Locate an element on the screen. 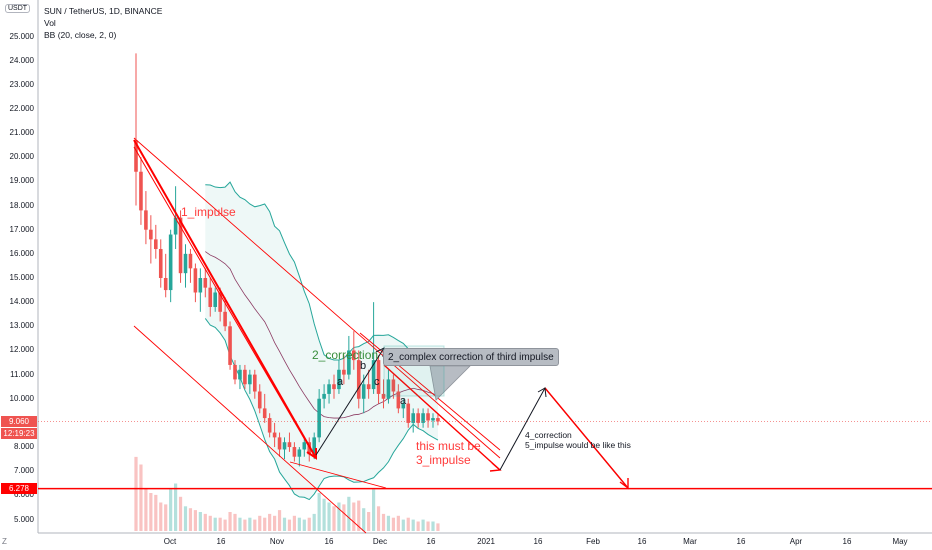 The image size is (932, 550). symbol-title: SUN / TetherUS, 1D, BINANCE is located at coordinates (103, 11).